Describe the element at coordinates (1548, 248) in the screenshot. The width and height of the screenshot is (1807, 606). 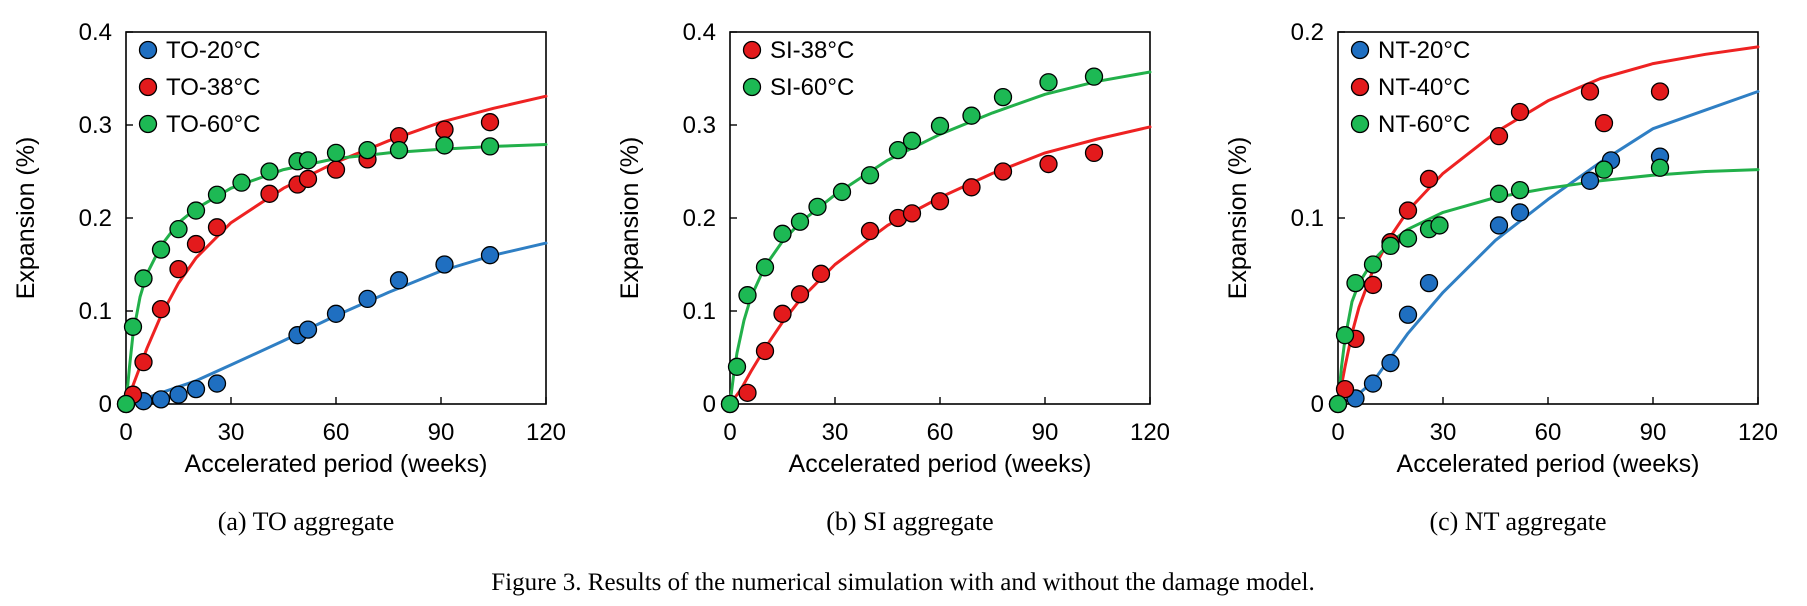
I see `fit-line-blue` at that location.